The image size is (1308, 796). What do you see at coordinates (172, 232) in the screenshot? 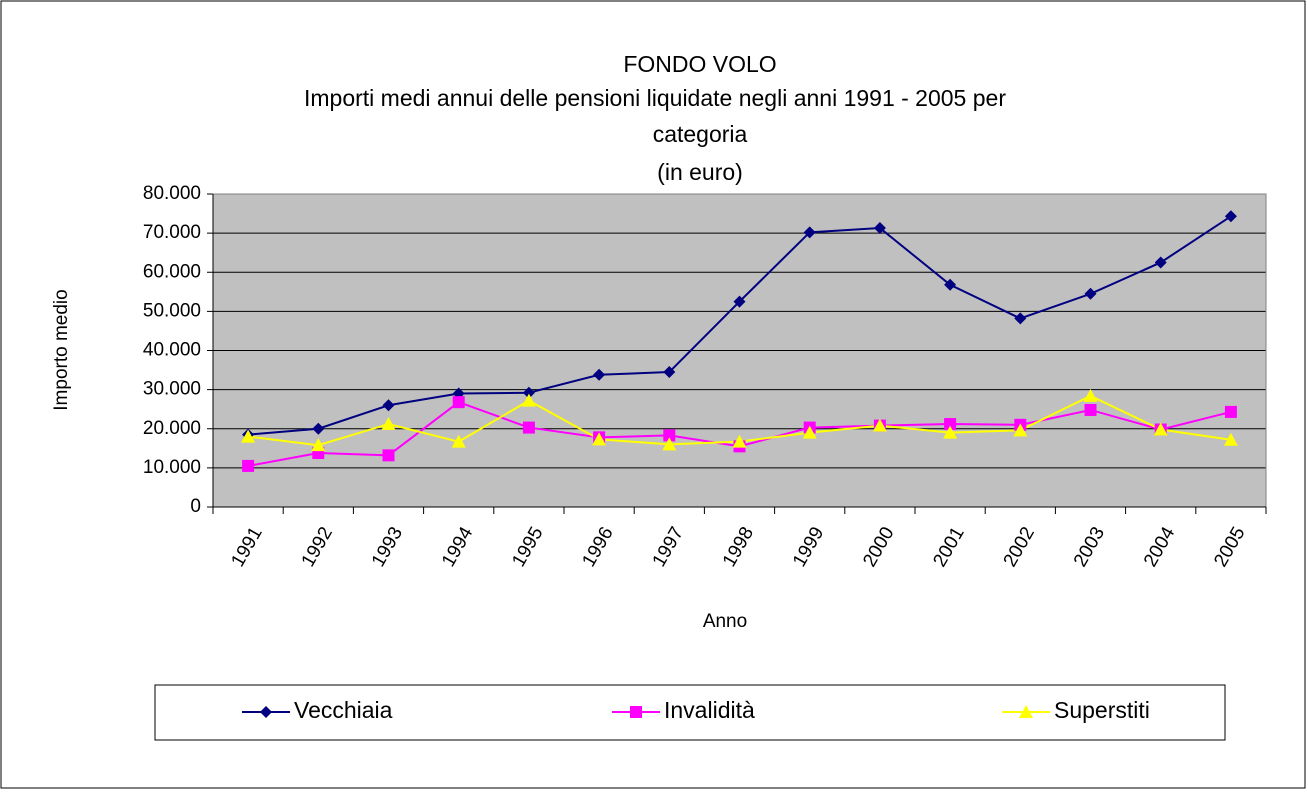
I see `y-tick-label: 70.000` at bounding box center [172, 232].